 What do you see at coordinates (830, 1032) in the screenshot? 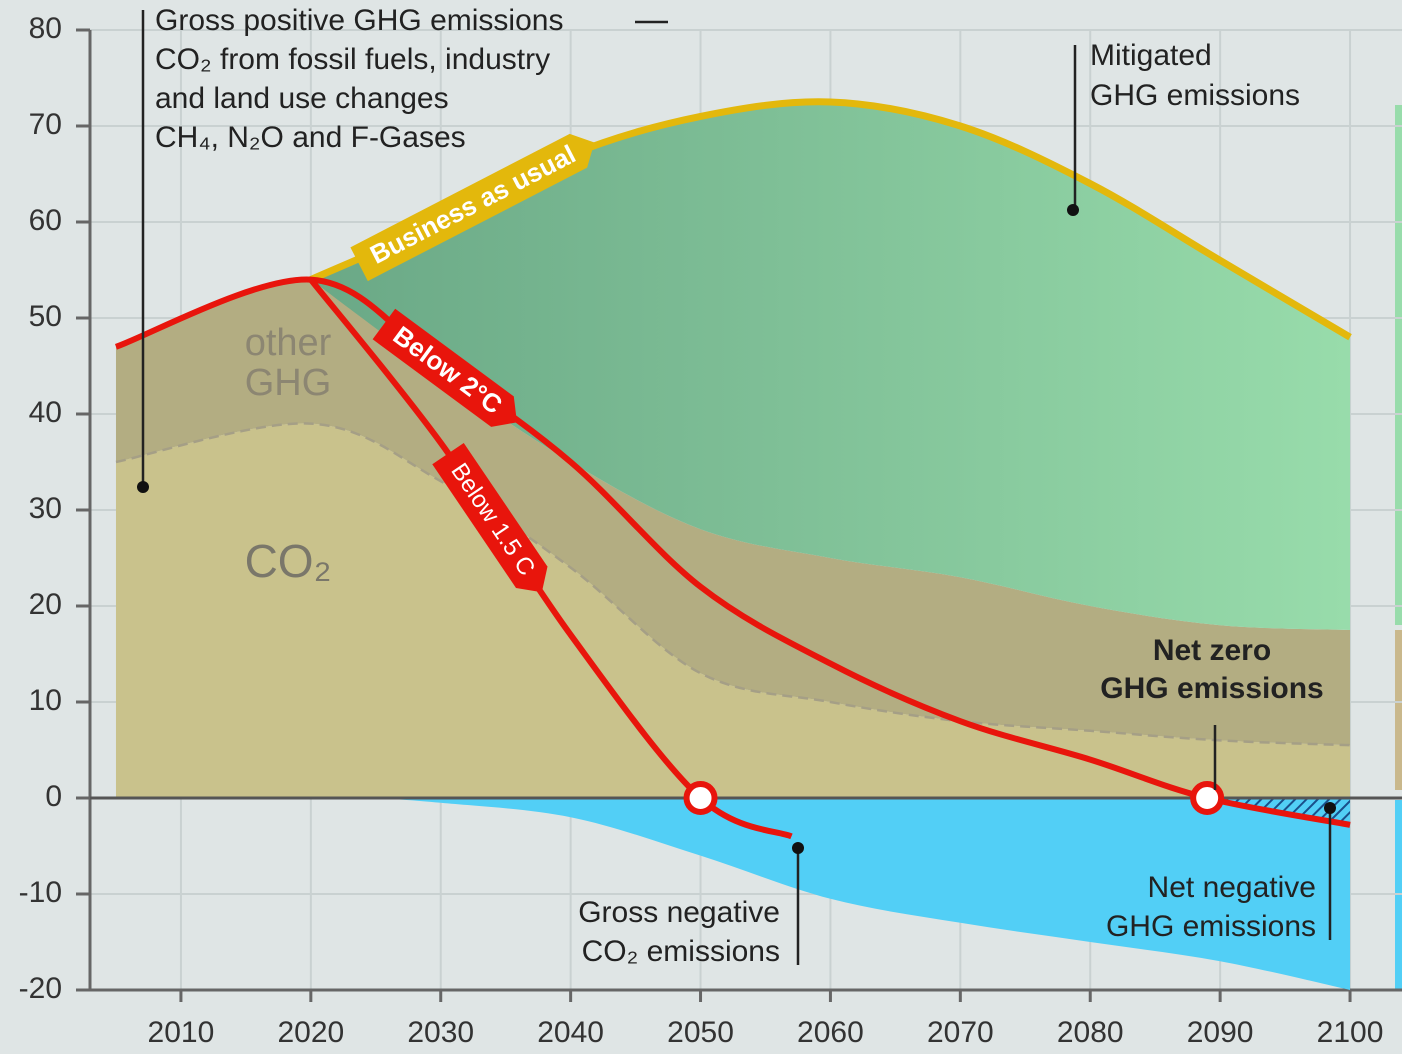
I see `x-tick-label: 2060` at bounding box center [830, 1032].